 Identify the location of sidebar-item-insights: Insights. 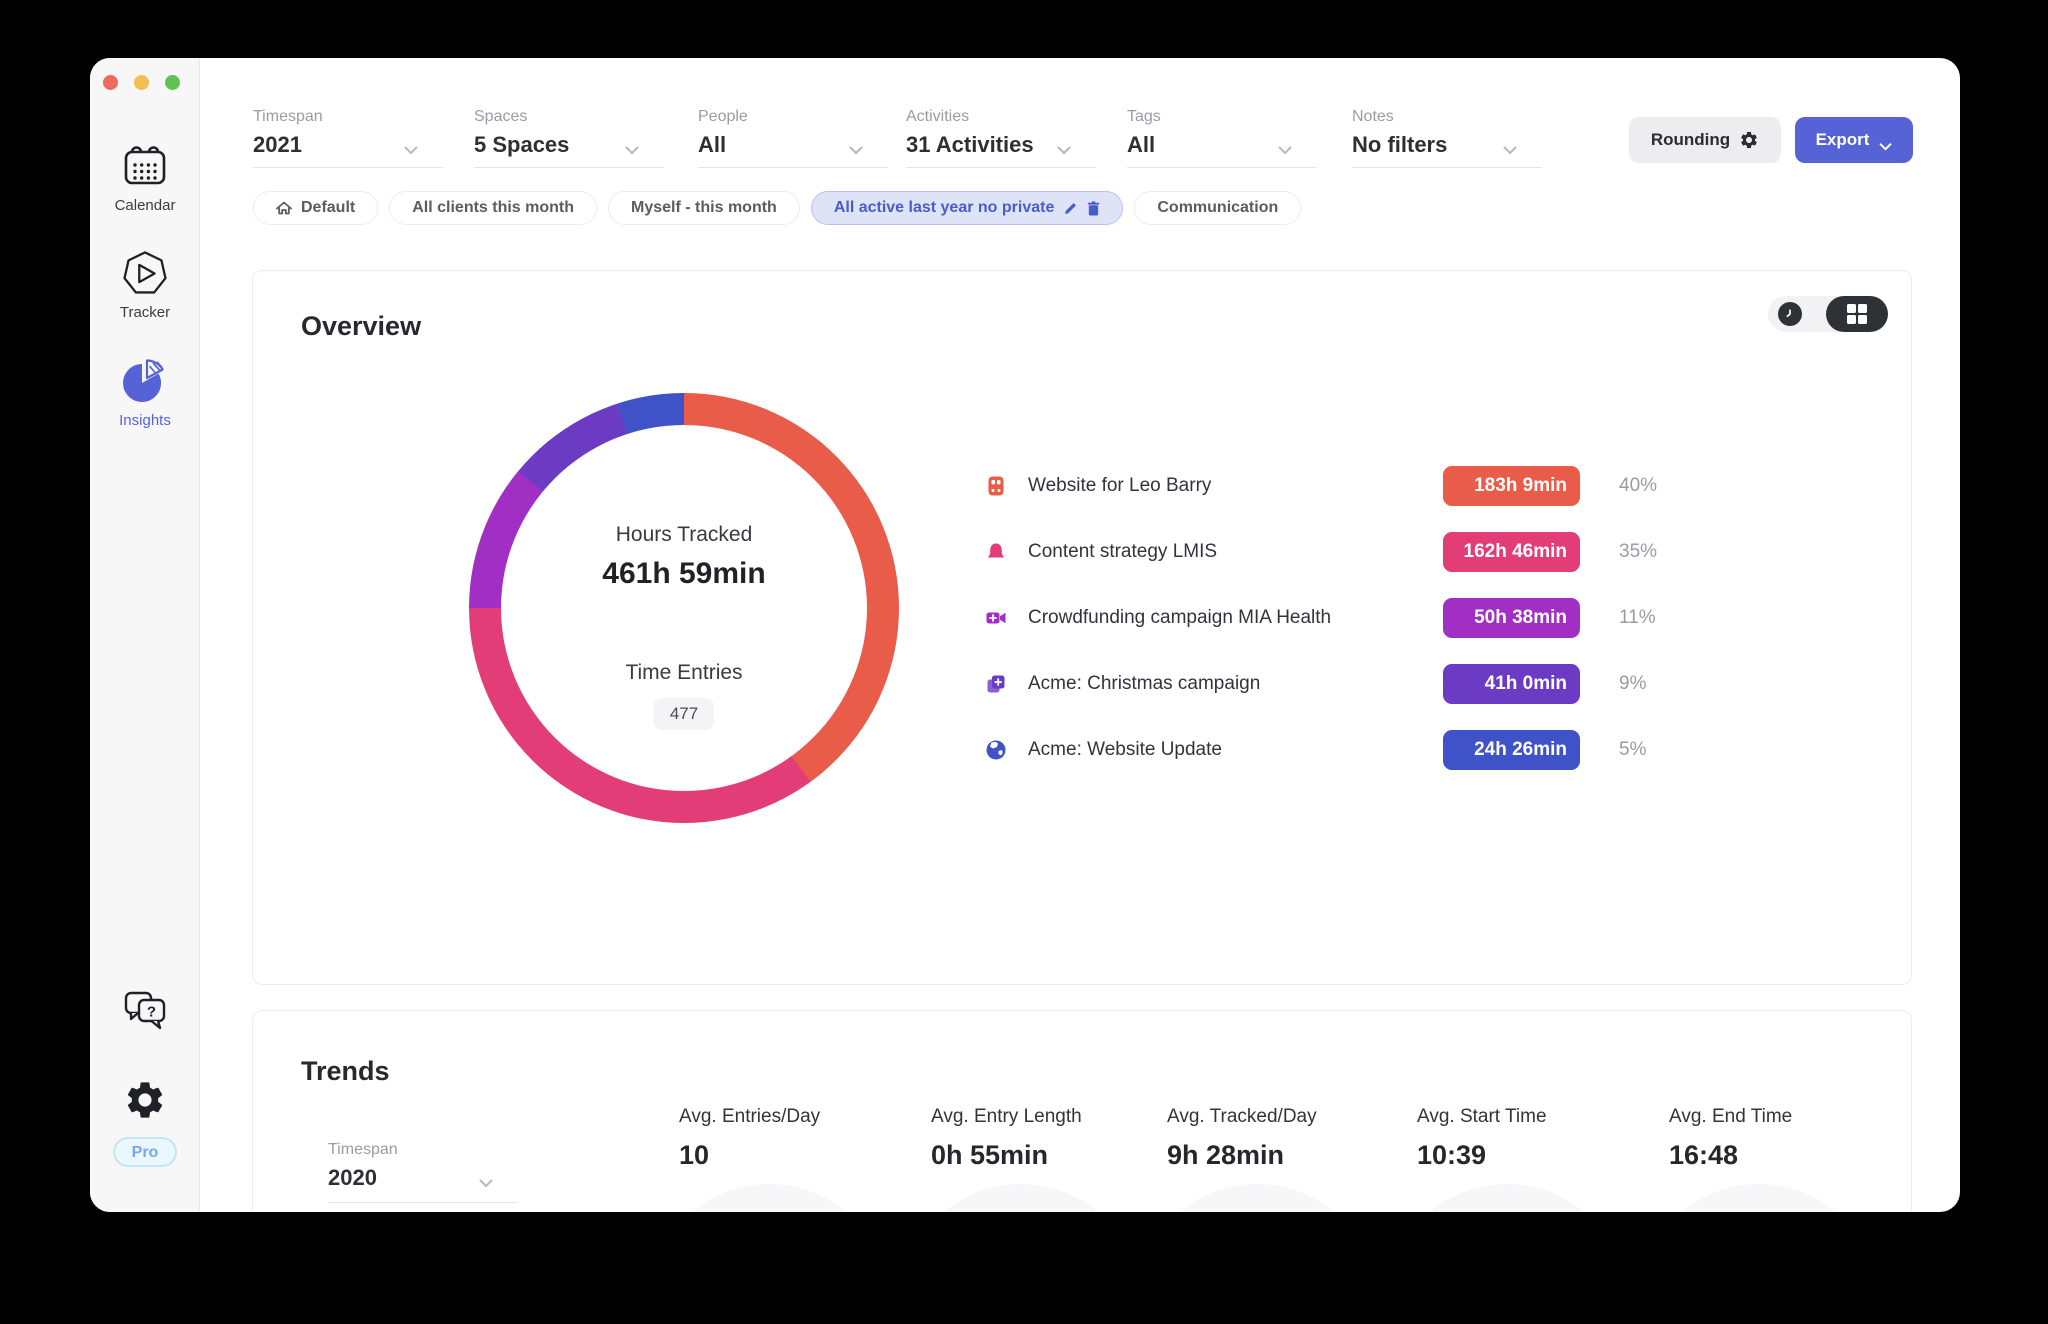
(145, 393).